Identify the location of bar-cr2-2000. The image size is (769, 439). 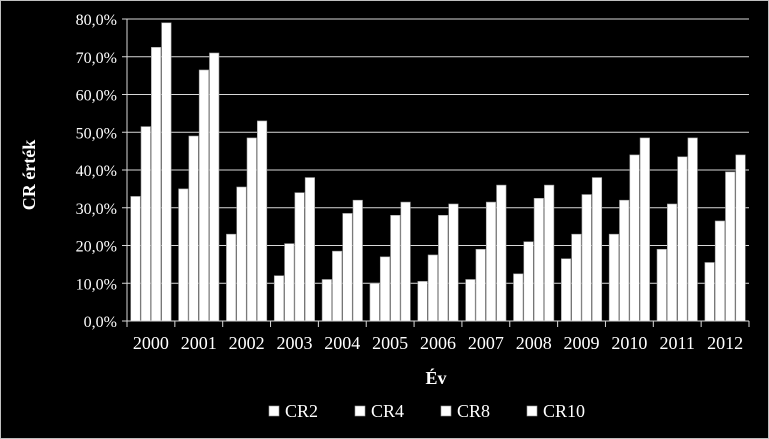
(135, 259).